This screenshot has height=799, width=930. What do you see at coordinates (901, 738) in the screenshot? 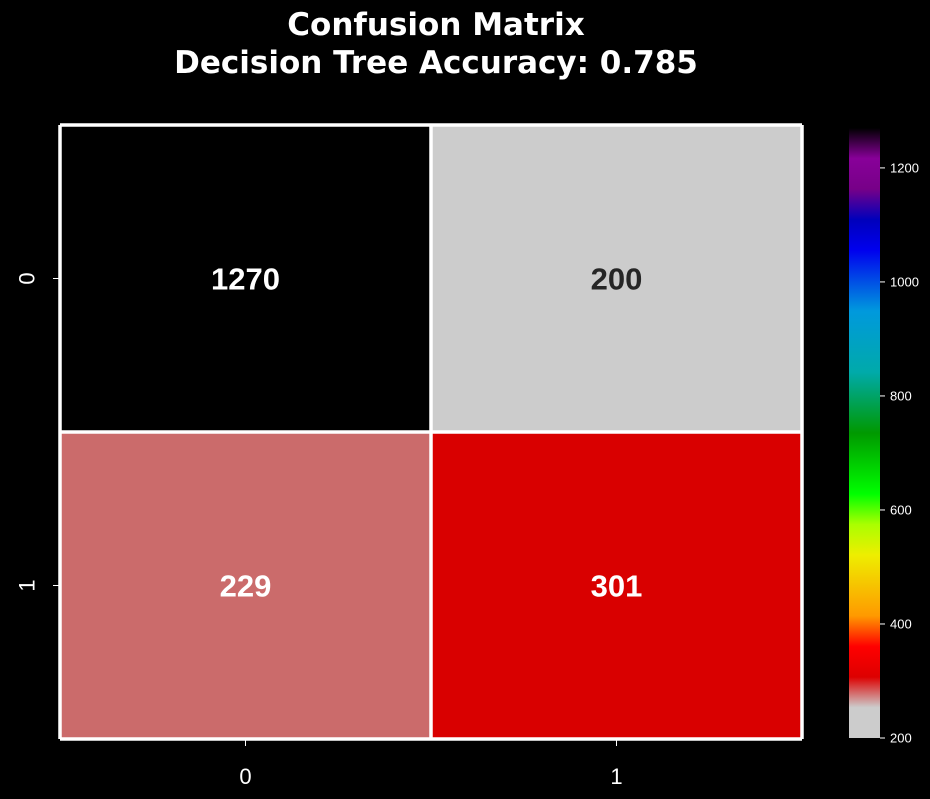
I see `colorbar-tick-label-0: 200` at bounding box center [901, 738].